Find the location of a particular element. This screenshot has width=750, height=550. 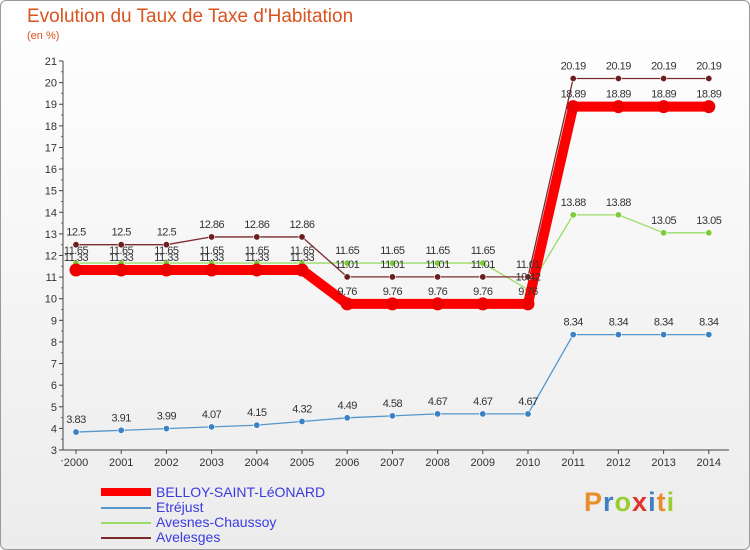

legend-swatch-avesnes is located at coordinates (126, 523).